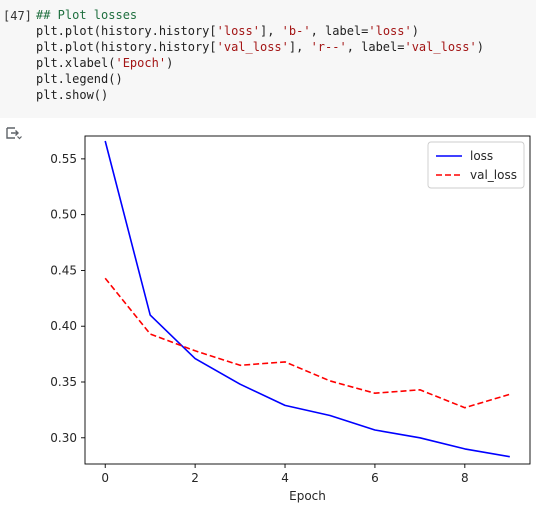  What do you see at coordinates (296, 31) in the screenshot?
I see `string-token: 'b-'` at bounding box center [296, 31].